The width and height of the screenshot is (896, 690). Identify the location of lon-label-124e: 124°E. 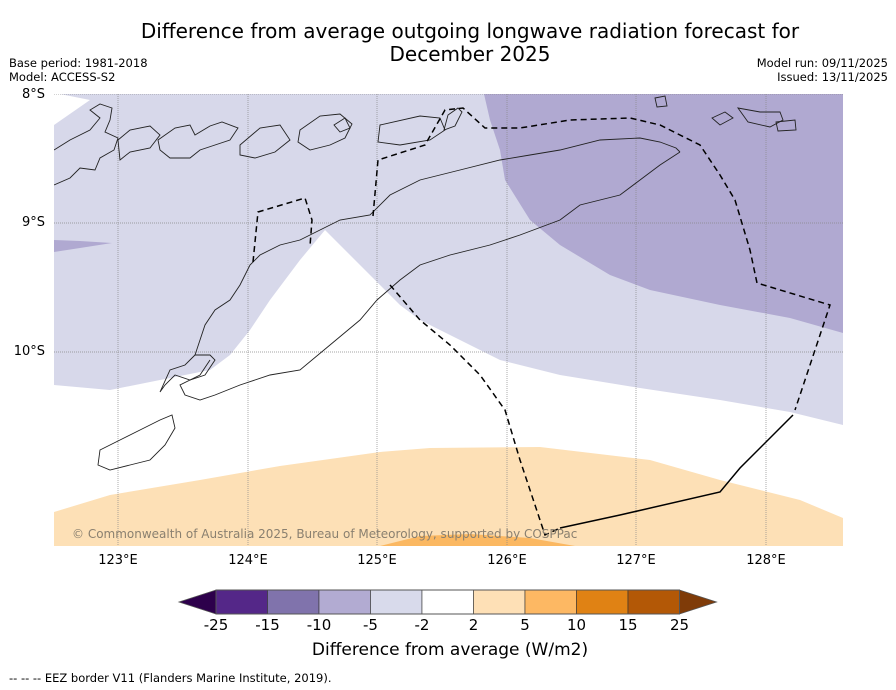
(248, 560).